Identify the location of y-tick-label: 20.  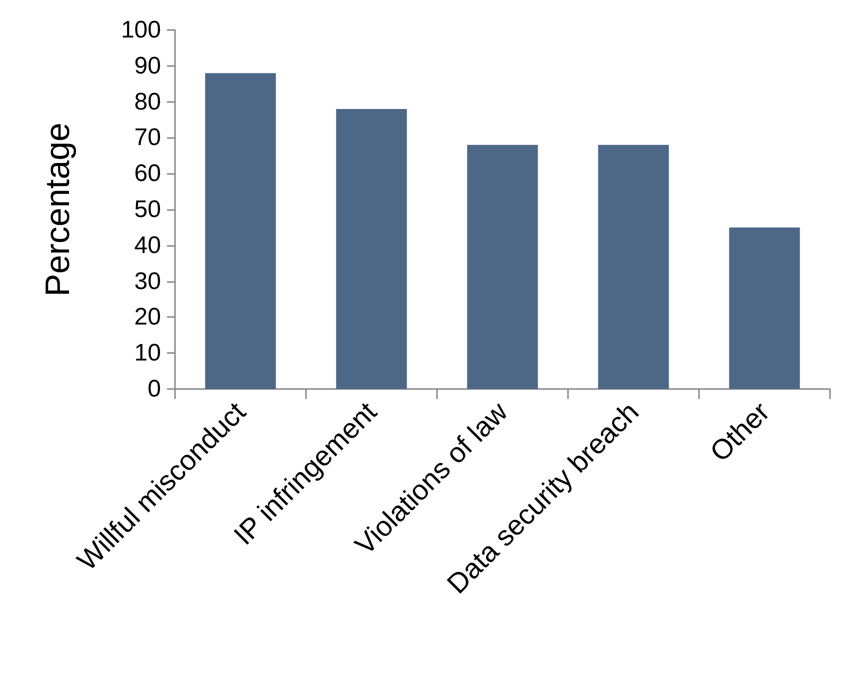
(147, 317).